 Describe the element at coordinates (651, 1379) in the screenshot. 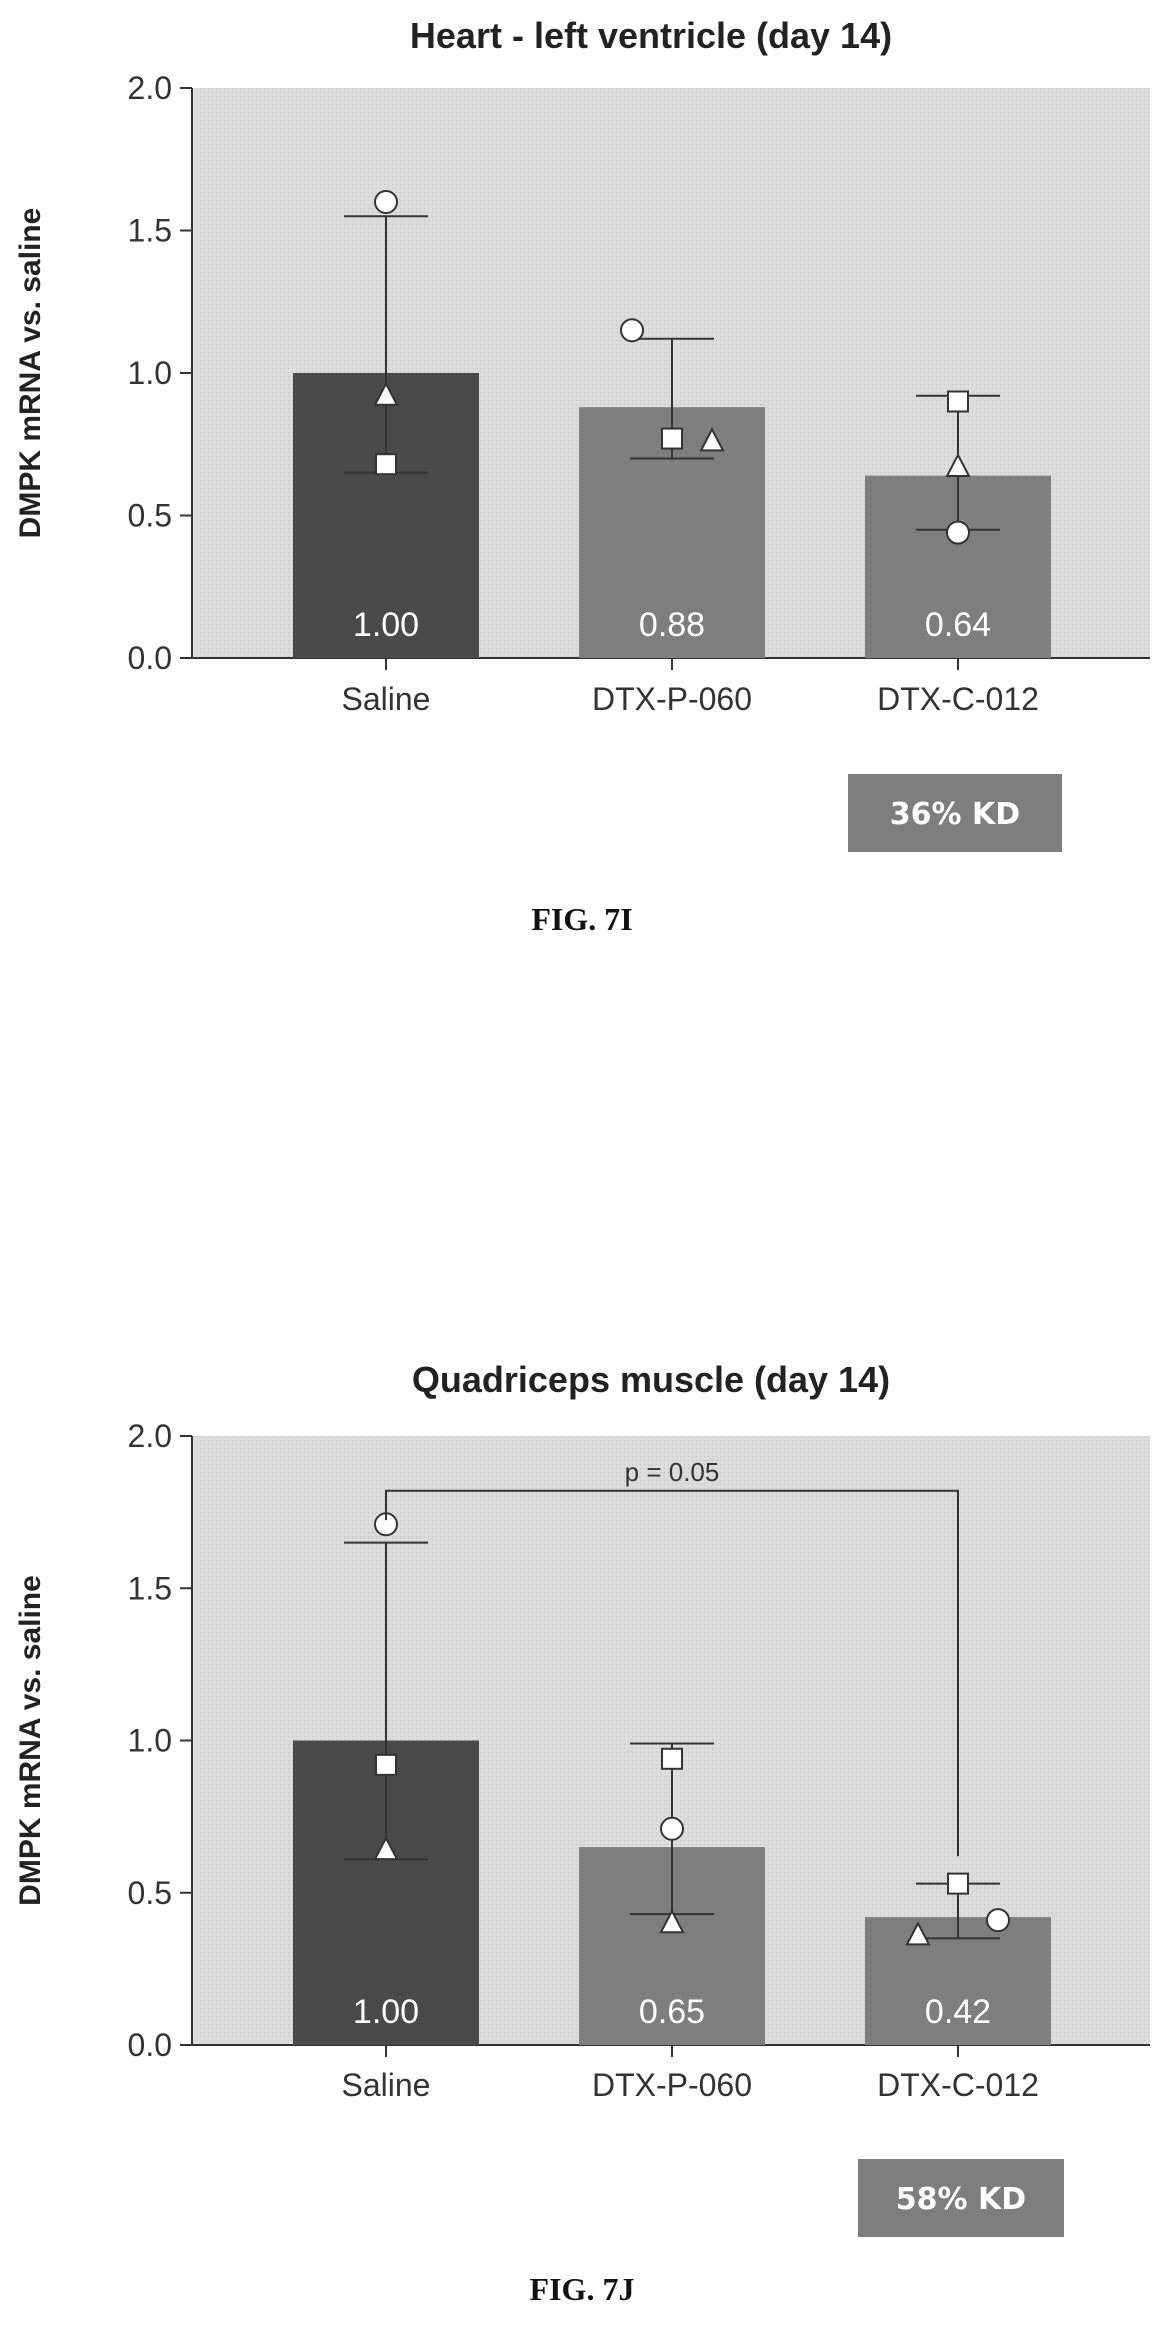

I see `chart-title: Quadriceps muscle (day 14)` at that location.